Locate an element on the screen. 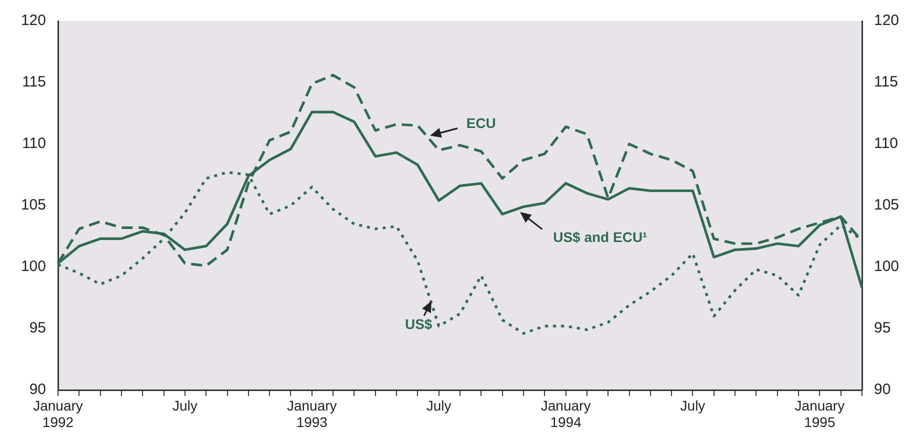  y2-tick-label: 100 is located at coordinates (887, 267).